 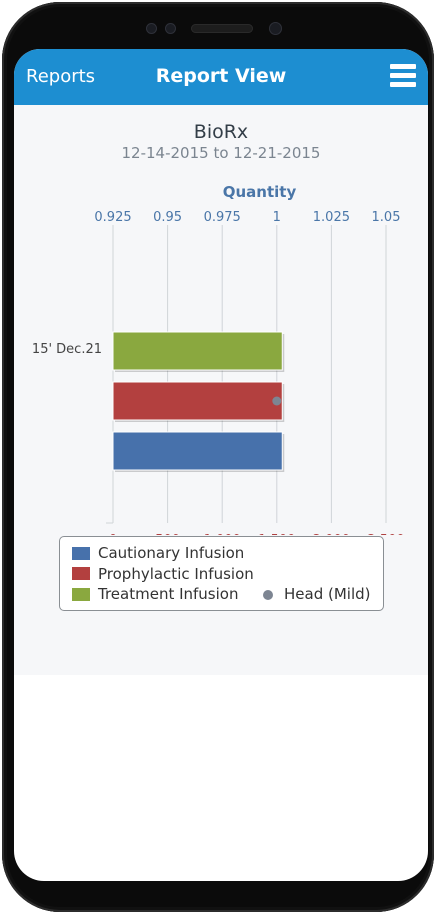 What do you see at coordinates (276, 534) in the screenshot?
I see `dosage-tick-label: 1,500` at bounding box center [276, 534].